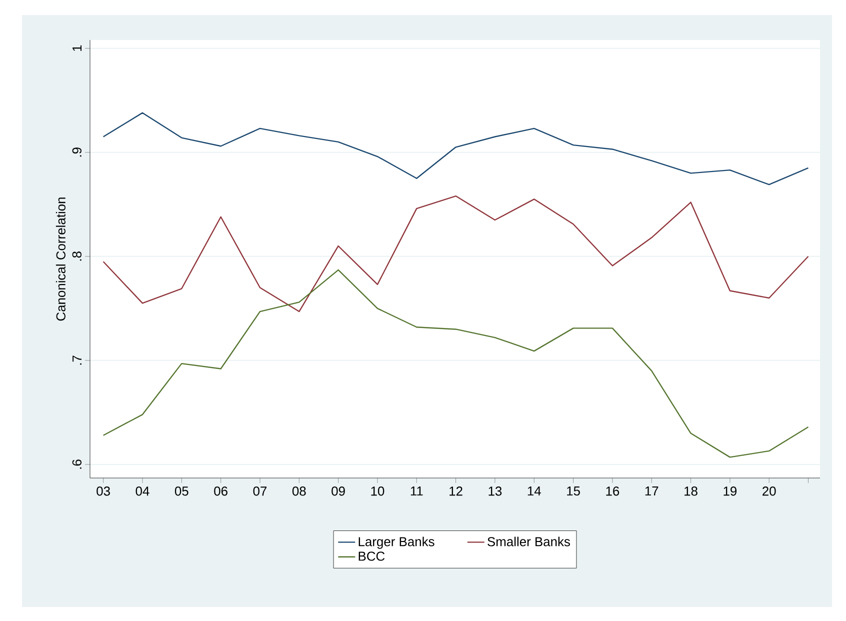  What do you see at coordinates (573, 491) in the screenshot?
I see `x-tick-label: 15` at bounding box center [573, 491].